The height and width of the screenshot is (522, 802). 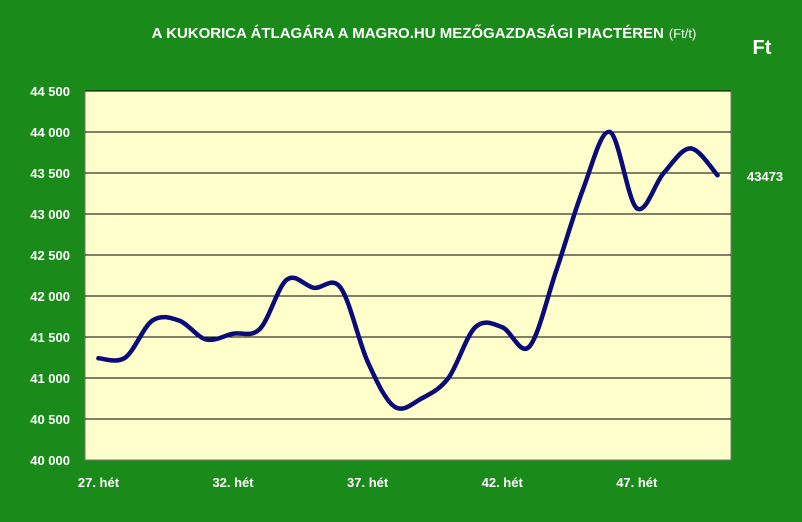 I want to click on x-tick-label: 27. hét, so click(x=99, y=482).